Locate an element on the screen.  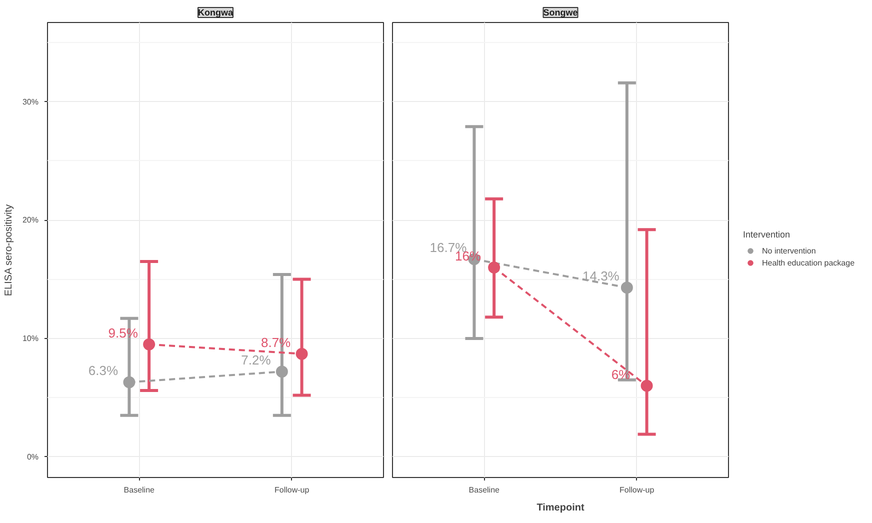
y-tick-label: 0% is located at coordinates (32, 457).